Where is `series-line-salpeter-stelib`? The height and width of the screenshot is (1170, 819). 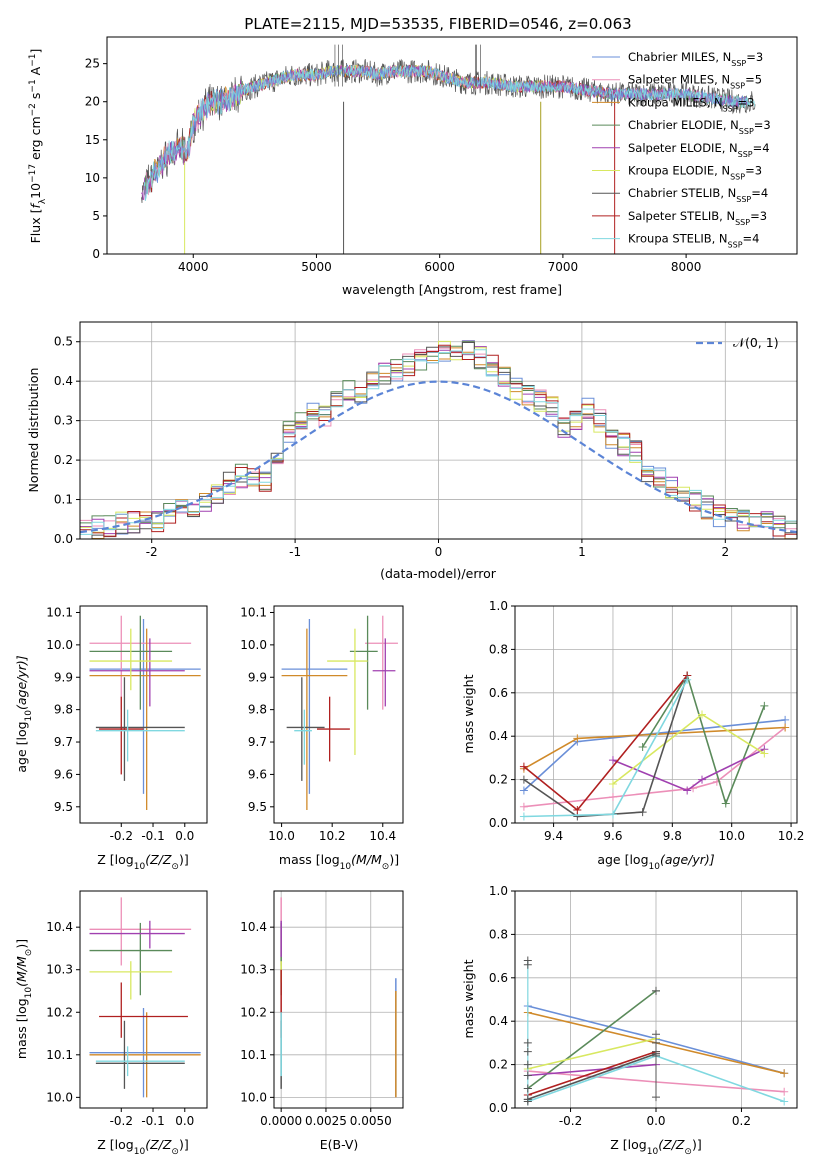
series-line-salpeter-stelib is located at coordinates (605, 743).